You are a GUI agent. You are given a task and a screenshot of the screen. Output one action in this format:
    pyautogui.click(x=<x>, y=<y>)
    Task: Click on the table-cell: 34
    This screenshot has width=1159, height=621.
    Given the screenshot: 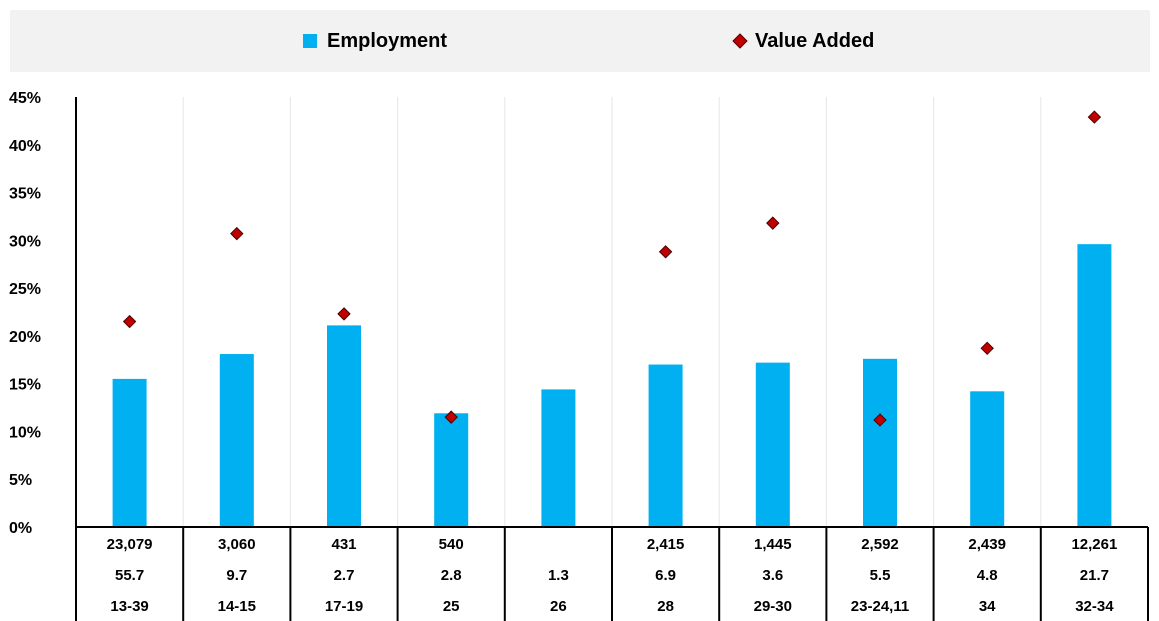 What is the action you would take?
    pyautogui.click(x=987, y=606)
    